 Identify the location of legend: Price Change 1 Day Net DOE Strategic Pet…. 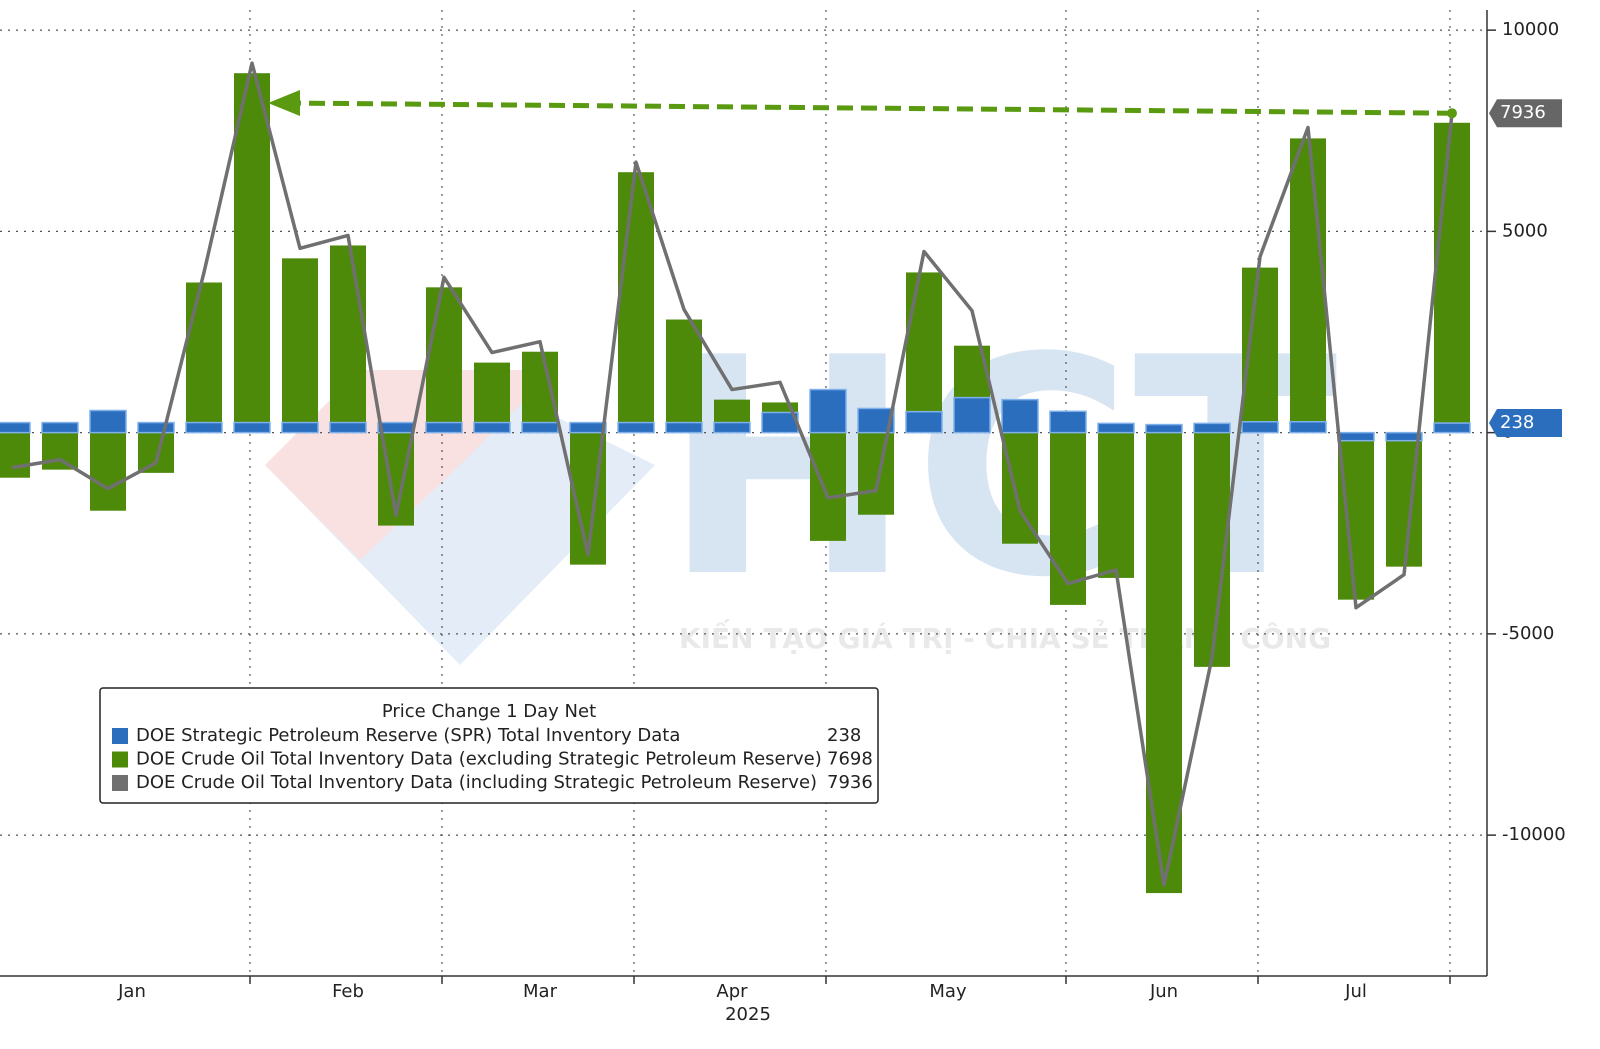
(489, 745).